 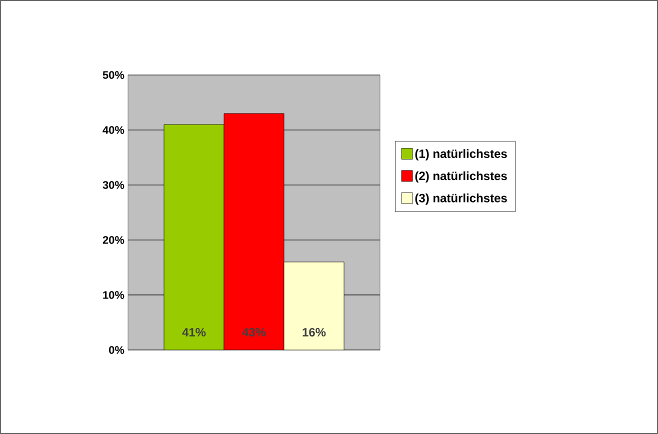 I want to click on y-tick-label: 0%, so click(x=116, y=350).